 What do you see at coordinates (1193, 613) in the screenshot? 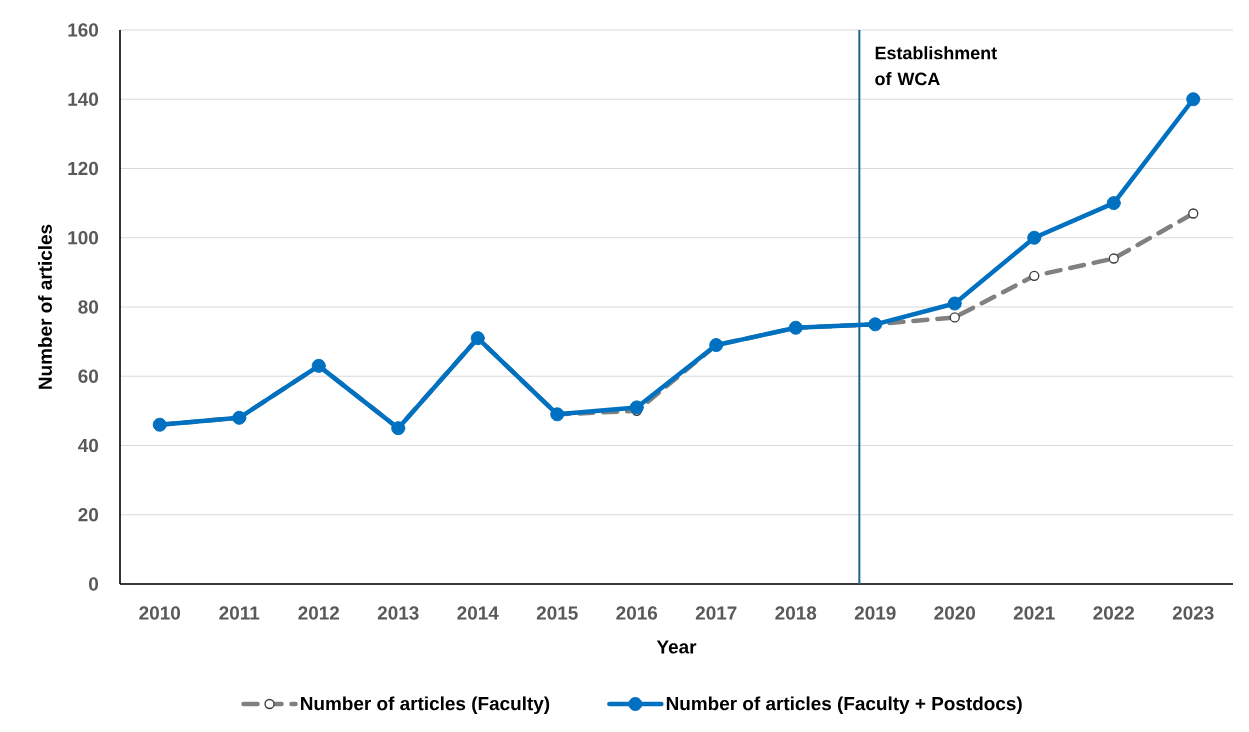
I see `x-tick-label: 2023` at bounding box center [1193, 613].